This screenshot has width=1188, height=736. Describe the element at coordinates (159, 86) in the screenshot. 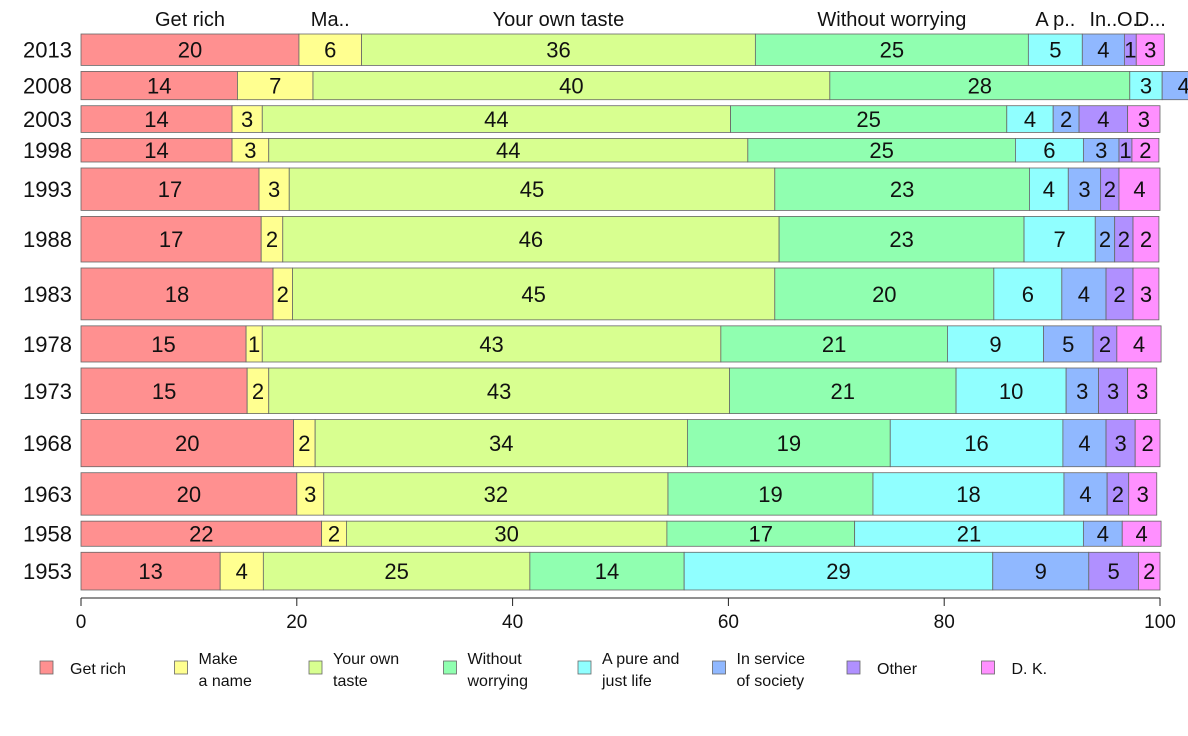

I see `data-label-2008-get-rich: 14` at that location.